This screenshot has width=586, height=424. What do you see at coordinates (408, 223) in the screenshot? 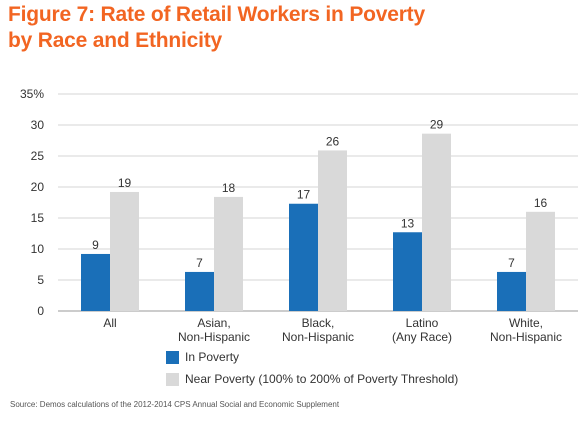
I see `data-label: 13` at bounding box center [408, 223].